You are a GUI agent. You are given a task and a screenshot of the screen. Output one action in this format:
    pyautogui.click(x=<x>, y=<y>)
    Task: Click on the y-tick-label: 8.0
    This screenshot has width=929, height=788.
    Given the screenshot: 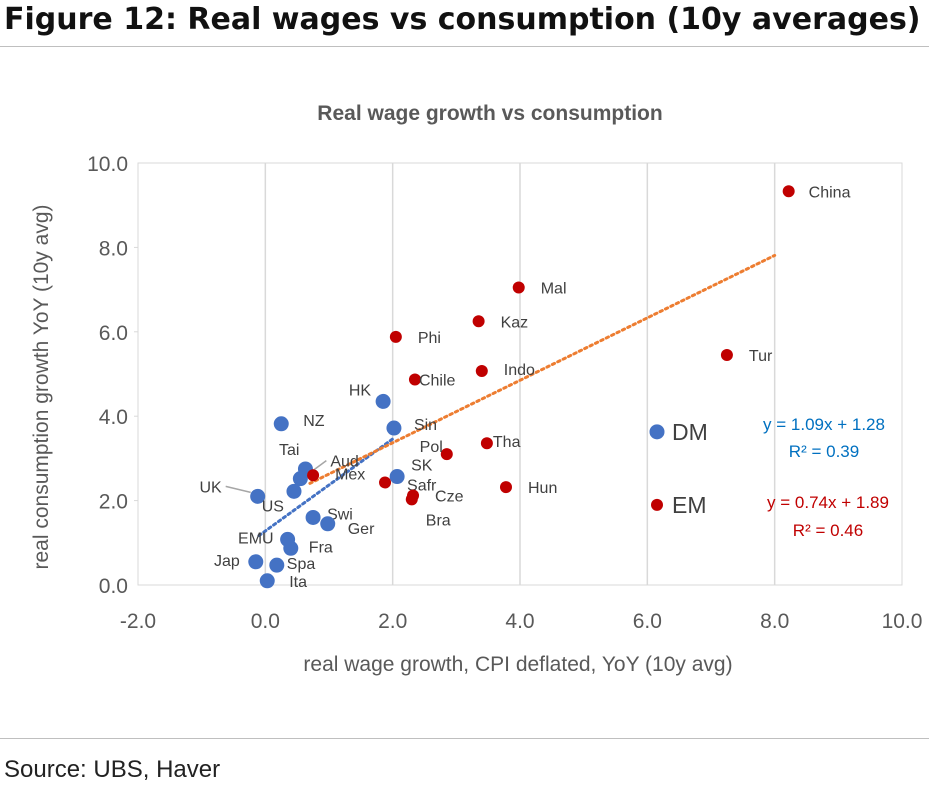 What is the action you would take?
    pyautogui.click(x=113, y=248)
    